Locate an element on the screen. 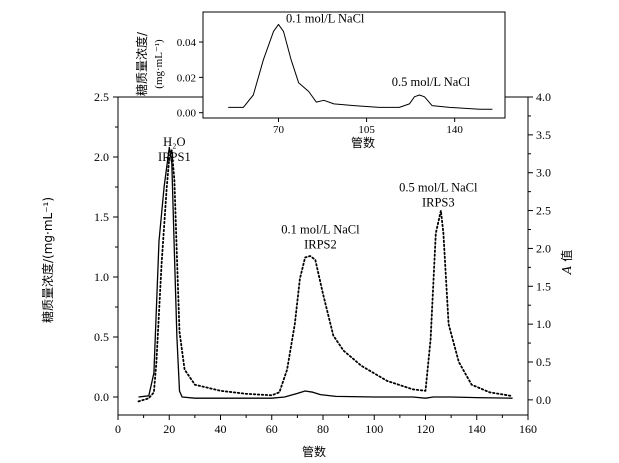 The image size is (619, 463). main-y2-ticks: 0.0 0.5 1.0 1.5 2.0 2.5 3.0 3.5 4.0 is located at coordinates (539, 248).